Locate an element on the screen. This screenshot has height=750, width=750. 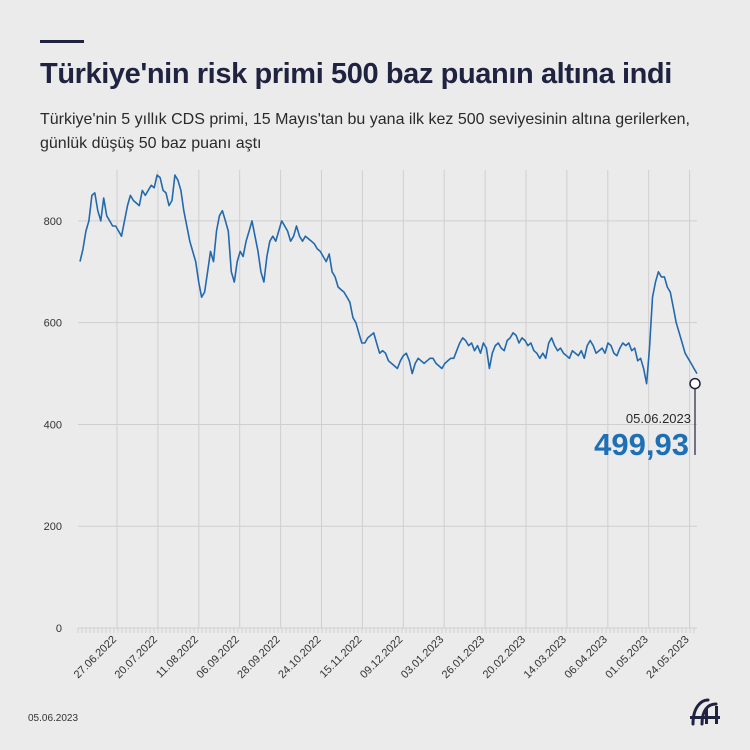
x-tick-label: 03.01.2023 is located at coordinates (422, 657).